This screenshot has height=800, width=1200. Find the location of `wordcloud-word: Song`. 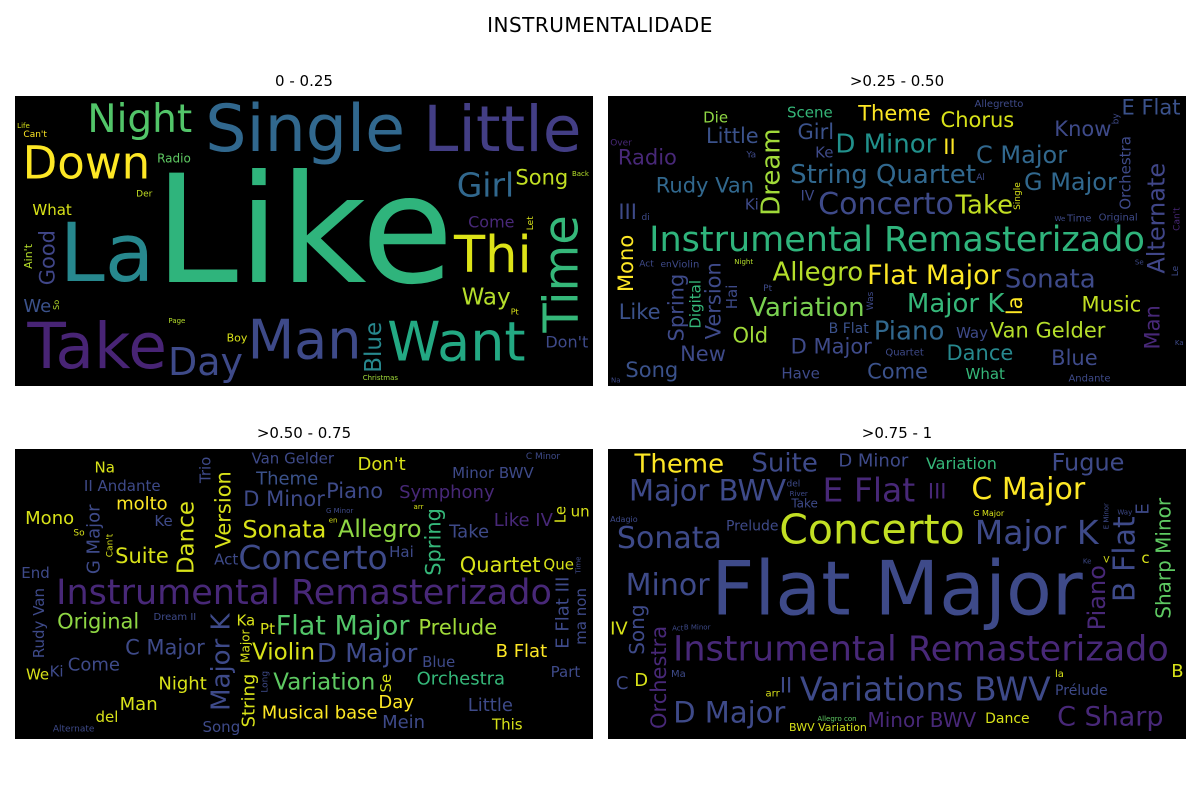

wordcloud-word: Song is located at coordinates (221, 727).